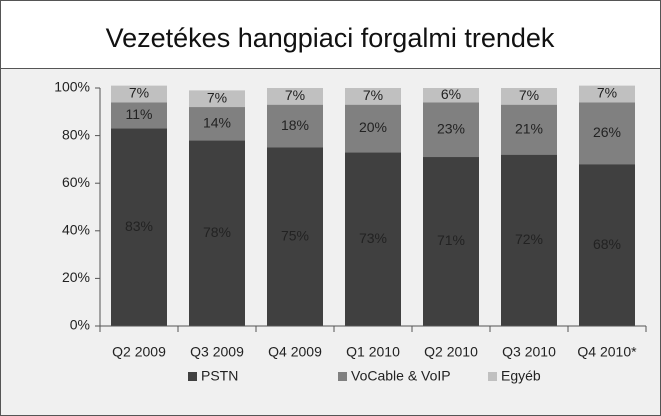 Image resolution: width=661 pixels, height=416 pixels. Describe the element at coordinates (330, 38) in the screenshot. I see `chart-title: Vezetékes hangpiaci forgalmi trendek` at that location.